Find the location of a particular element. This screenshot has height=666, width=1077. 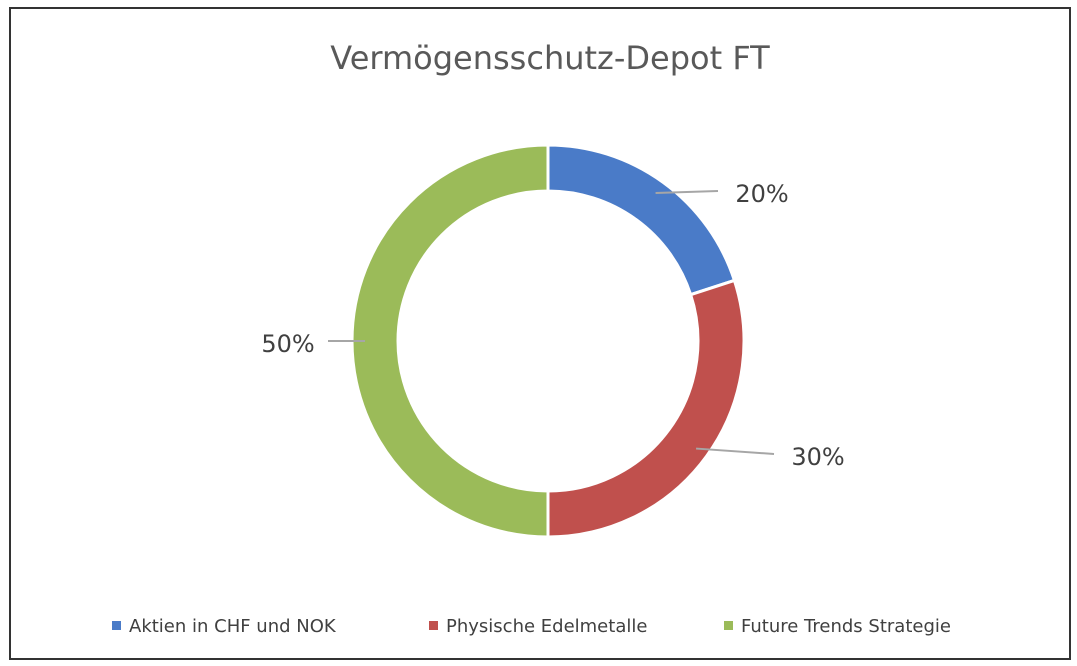

legend-label: Physische Edelmetalle is located at coordinates (546, 626).